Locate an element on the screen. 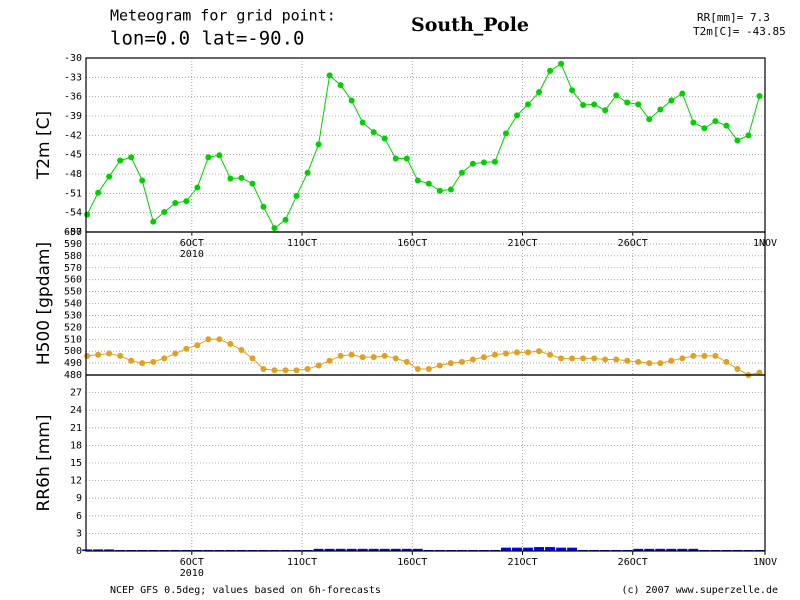  x-tick-label: 21OCT is located at coordinates (522, 243).